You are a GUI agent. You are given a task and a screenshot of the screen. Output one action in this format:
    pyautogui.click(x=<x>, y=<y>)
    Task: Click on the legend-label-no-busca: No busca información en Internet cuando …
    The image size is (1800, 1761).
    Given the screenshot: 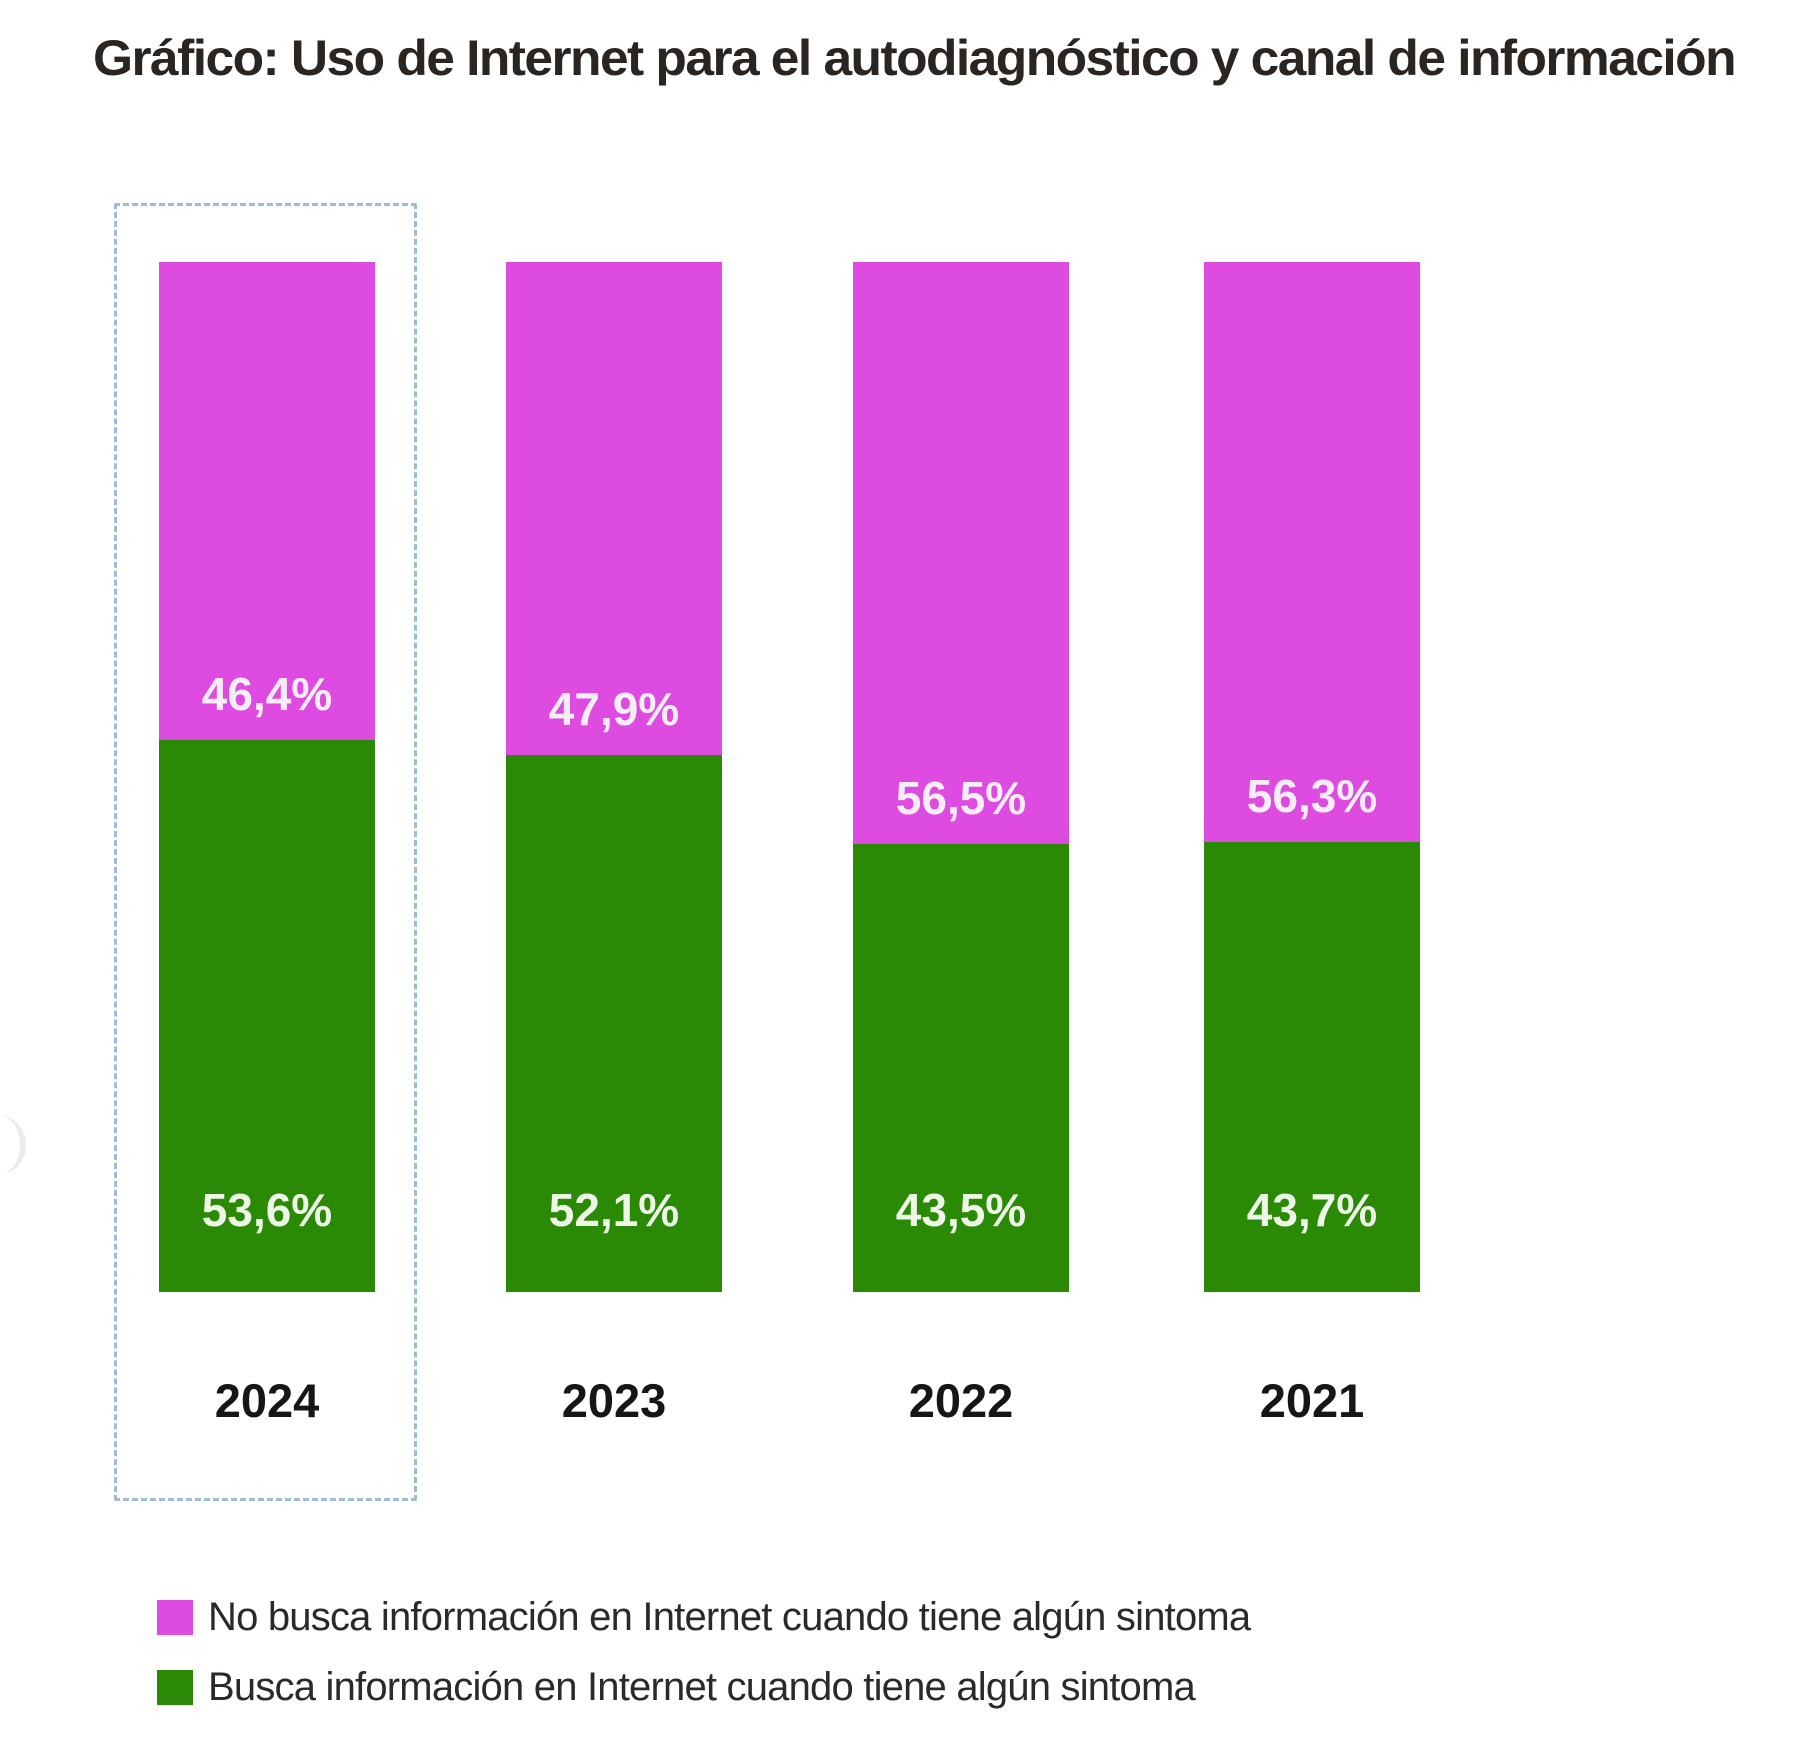 What is the action you would take?
    pyautogui.click(x=729, y=1616)
    